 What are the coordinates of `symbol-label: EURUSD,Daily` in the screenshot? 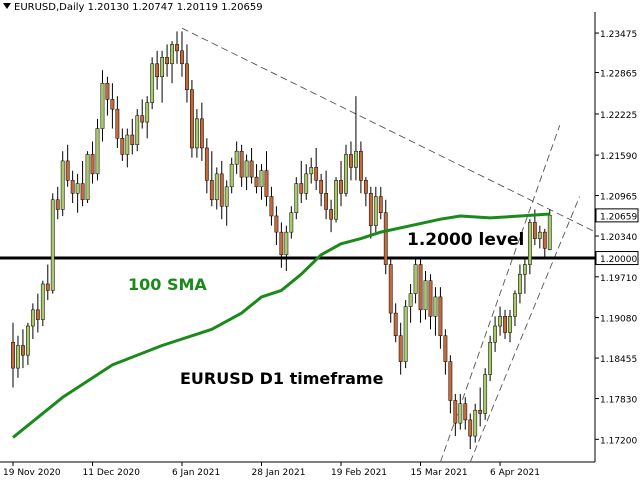 It's located at (49, 7).